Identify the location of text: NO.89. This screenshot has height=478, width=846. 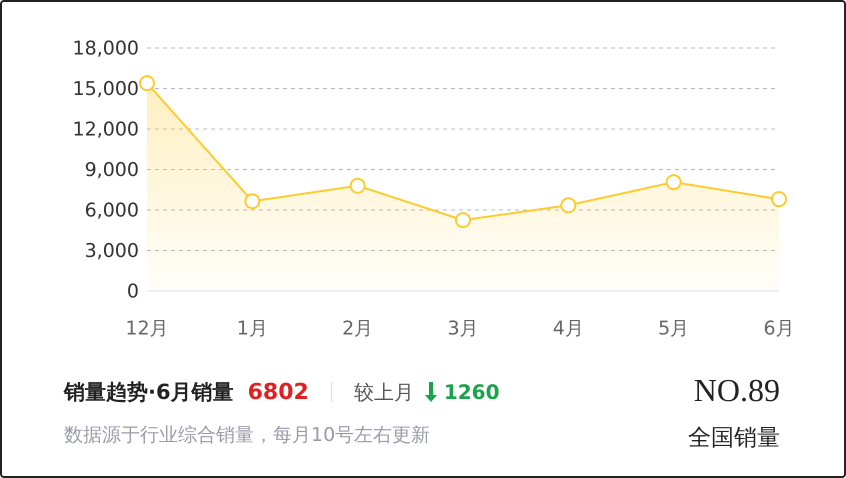
(737, 390).